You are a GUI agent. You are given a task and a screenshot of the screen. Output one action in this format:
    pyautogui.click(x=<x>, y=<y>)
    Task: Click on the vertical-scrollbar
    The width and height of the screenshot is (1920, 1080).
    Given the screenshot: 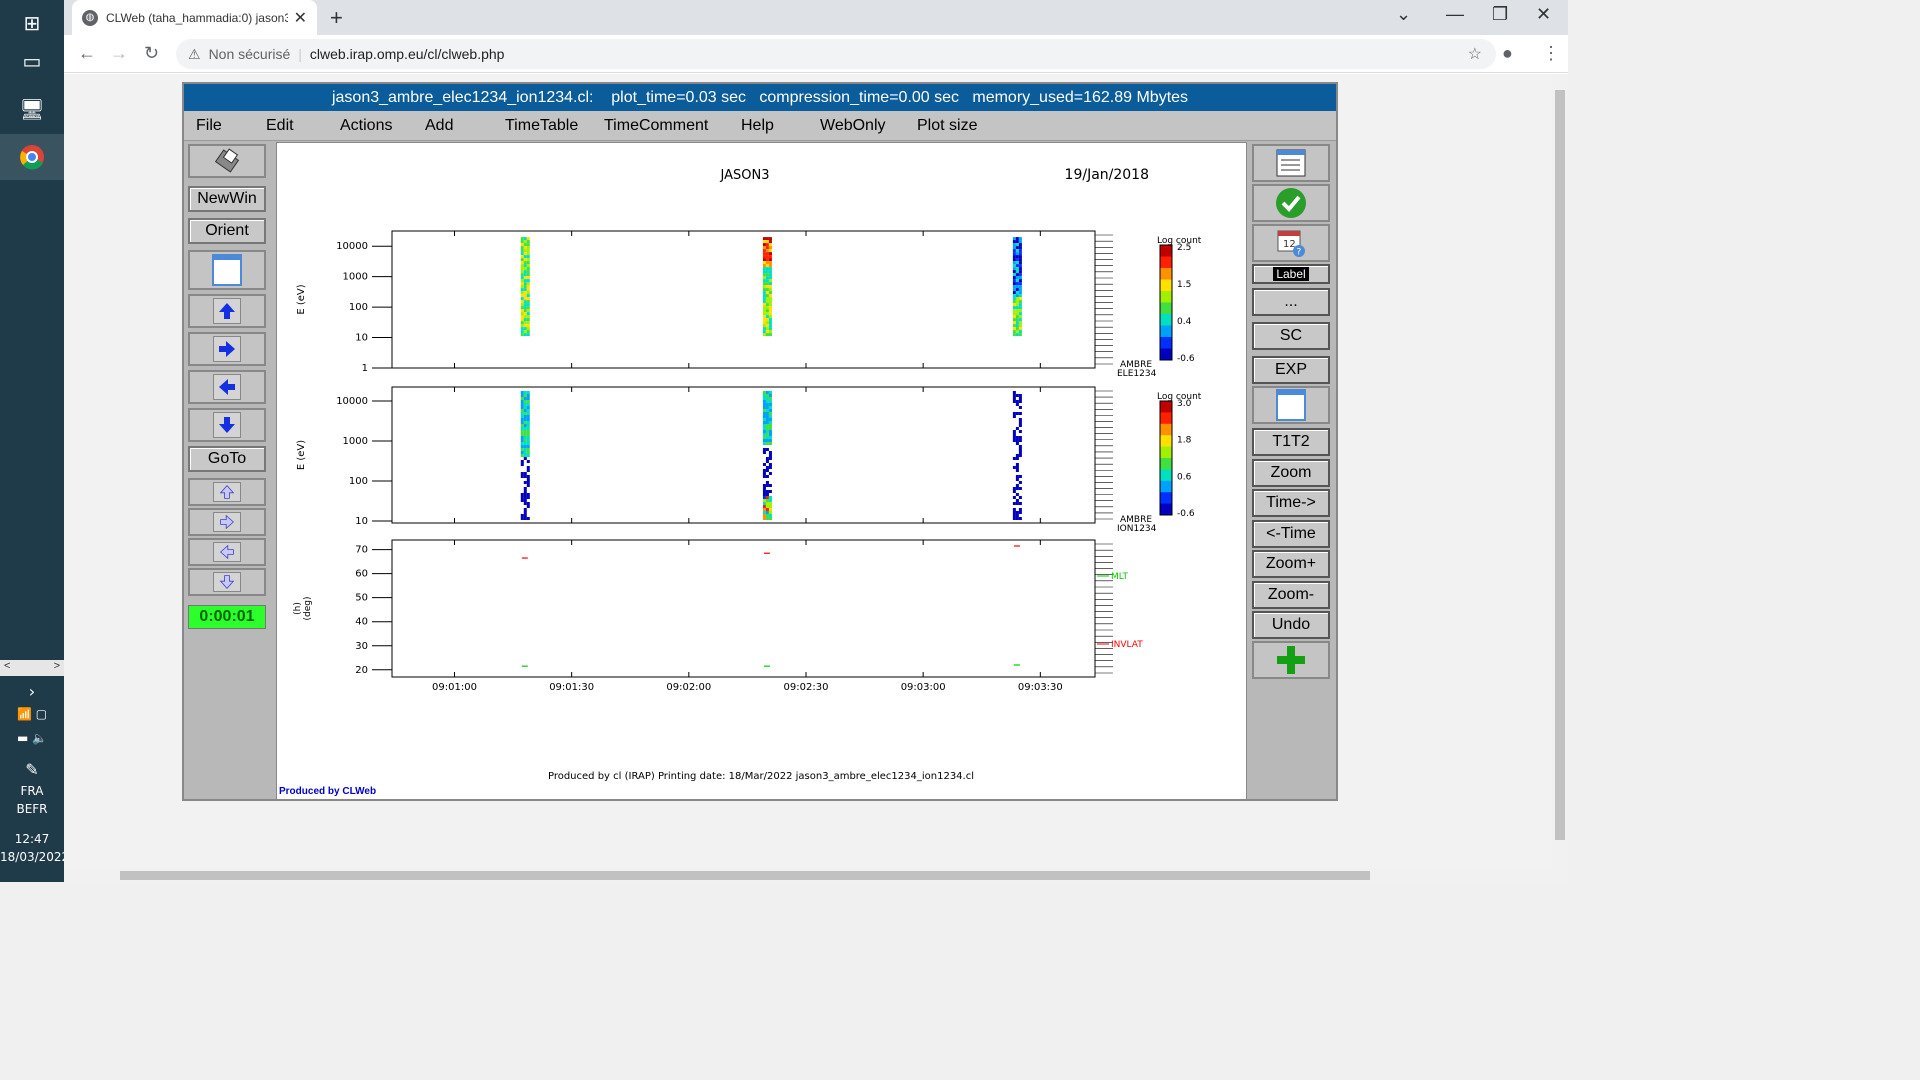 What is the action you would take?
    pyautogui.click(x=1560, y=471)
    